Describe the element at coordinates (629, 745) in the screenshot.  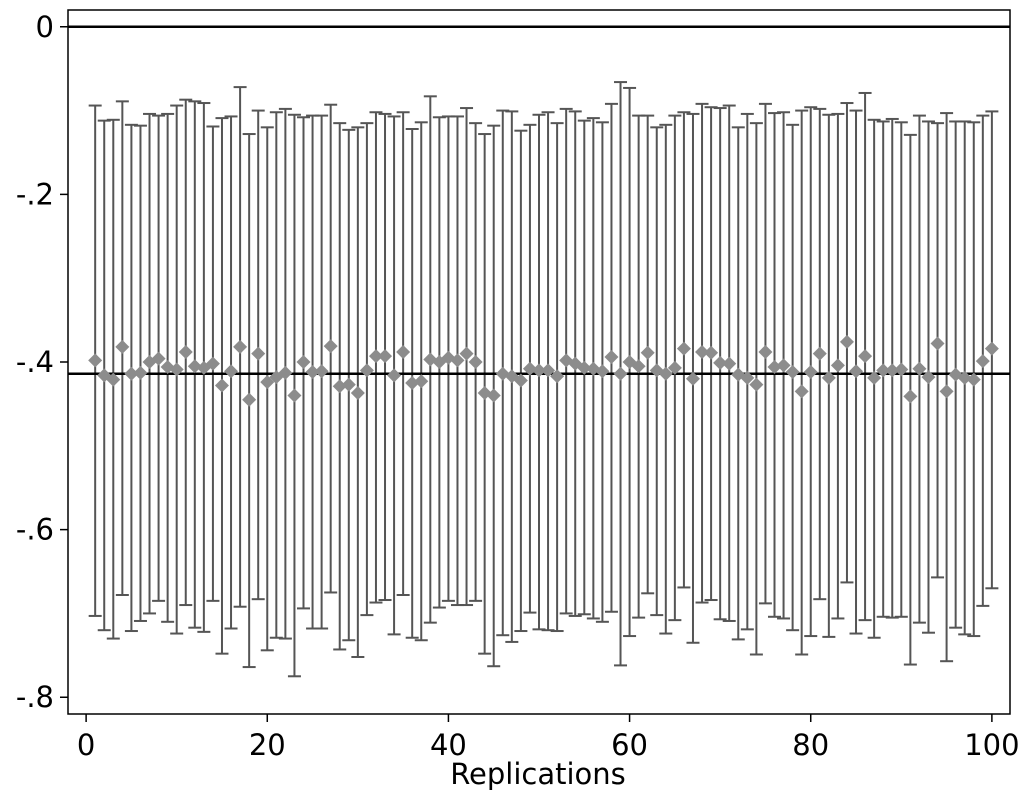
I see `x-tick-label: 60` at that location.